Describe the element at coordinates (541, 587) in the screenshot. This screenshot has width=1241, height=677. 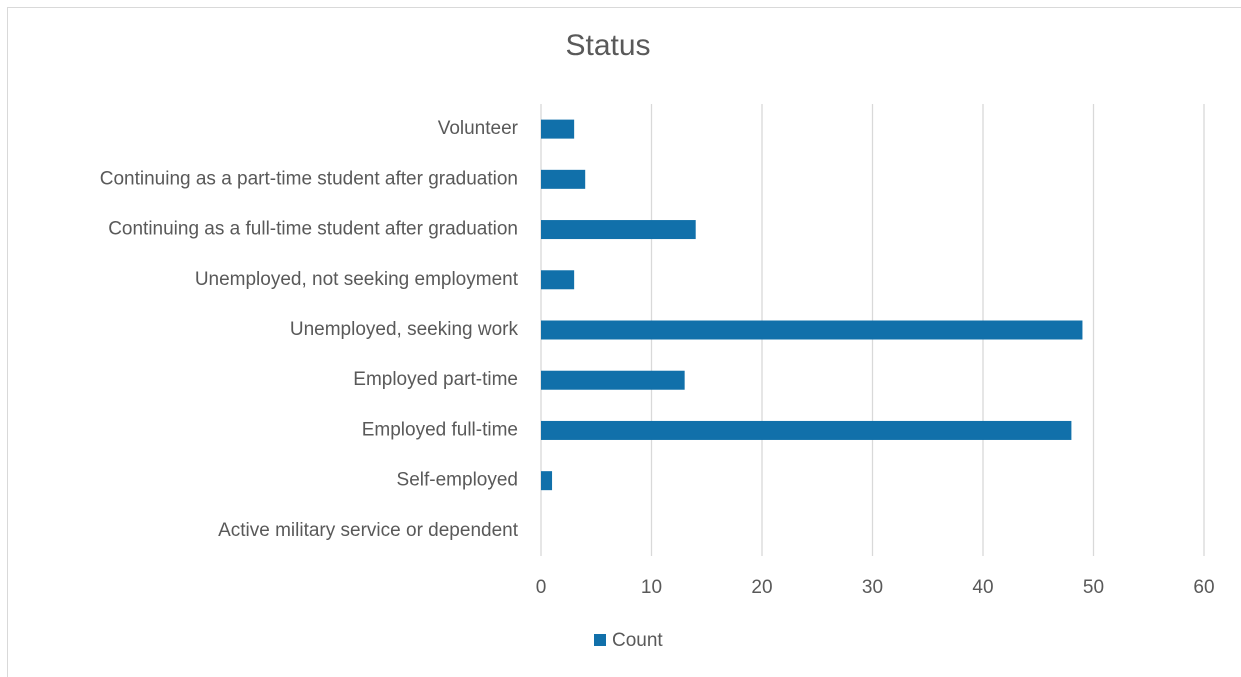
I see `x-tick-label: 0` at that location.